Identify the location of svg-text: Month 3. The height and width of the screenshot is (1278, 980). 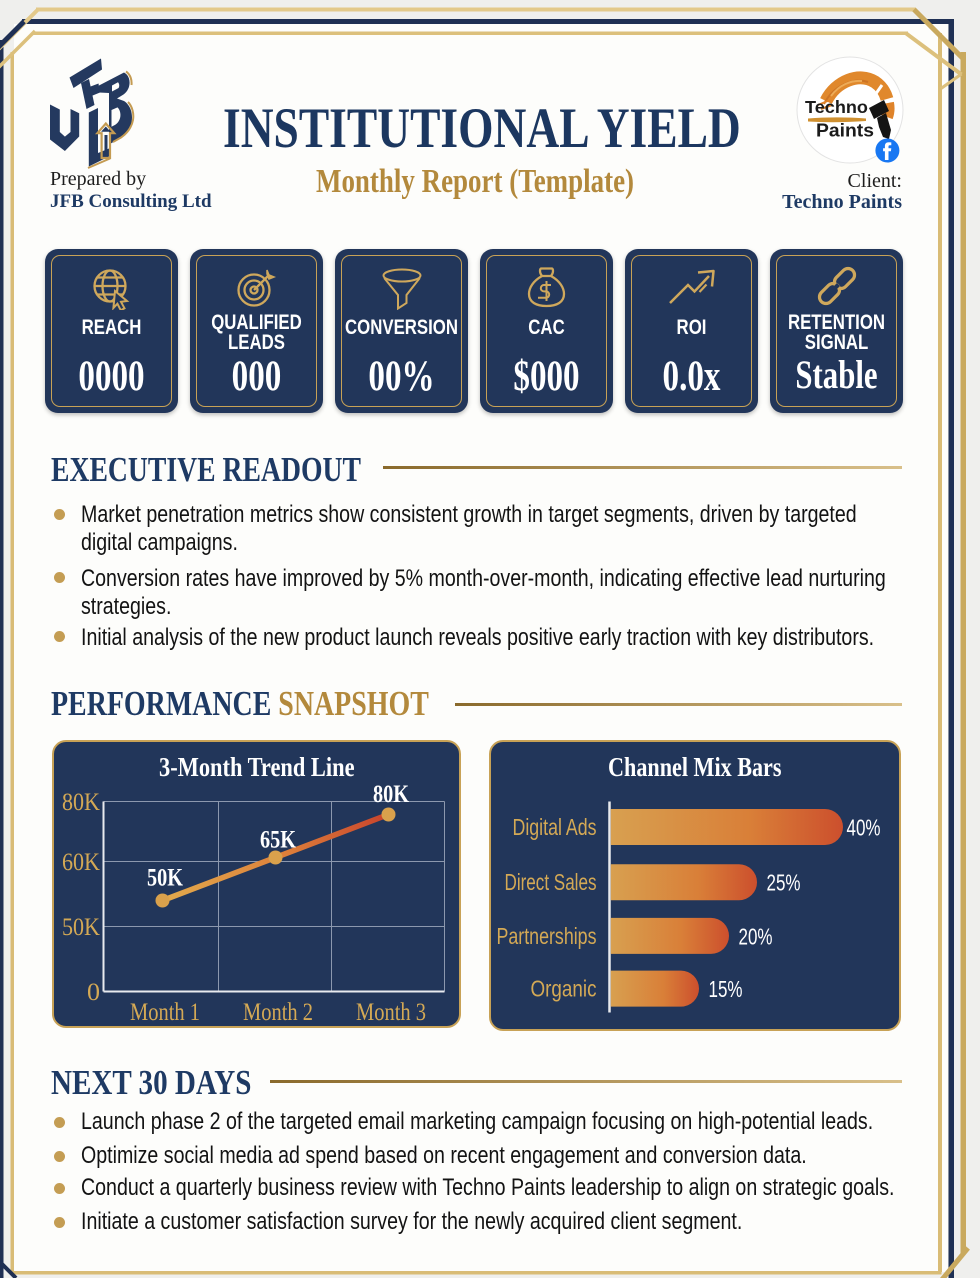
(391, 1012).